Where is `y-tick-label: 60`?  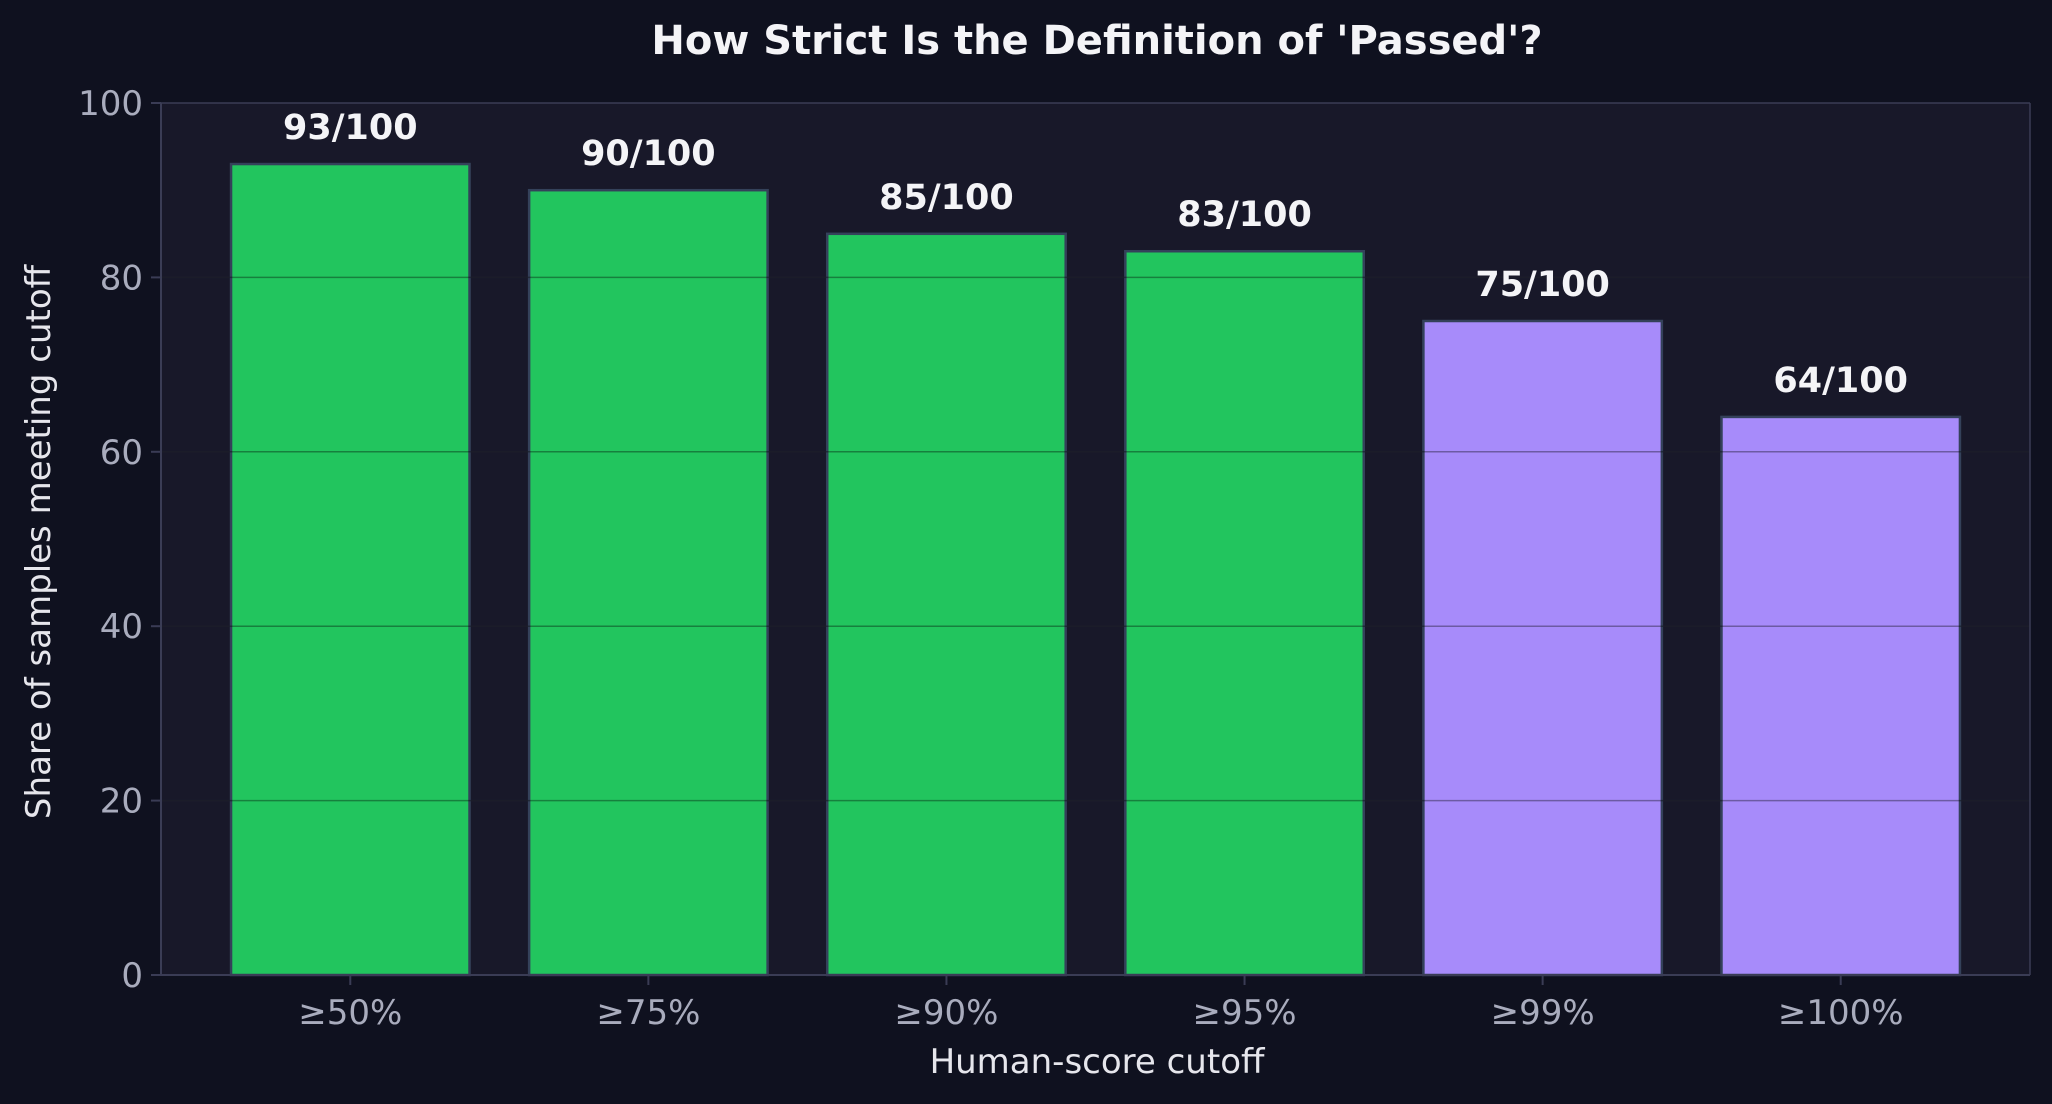 y-tick-label: 60 is located at coordinates (121, 453).